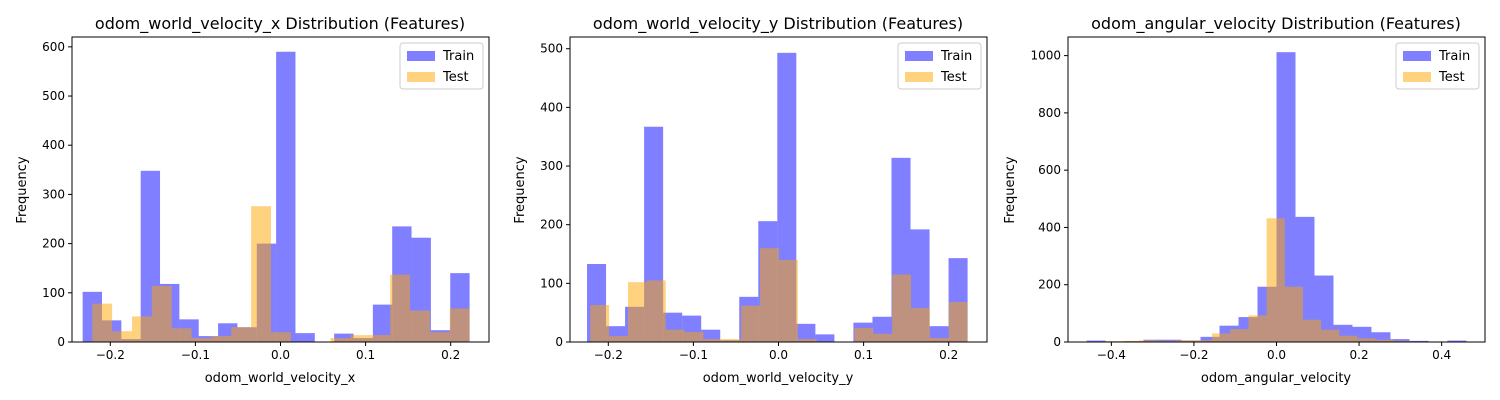 The height and width of the screenshot is (400, 1500). Describe the element at coordinates (1276, 378) in the screenshot. I see `x-axis-label: odom_angular_velocity` at that location.